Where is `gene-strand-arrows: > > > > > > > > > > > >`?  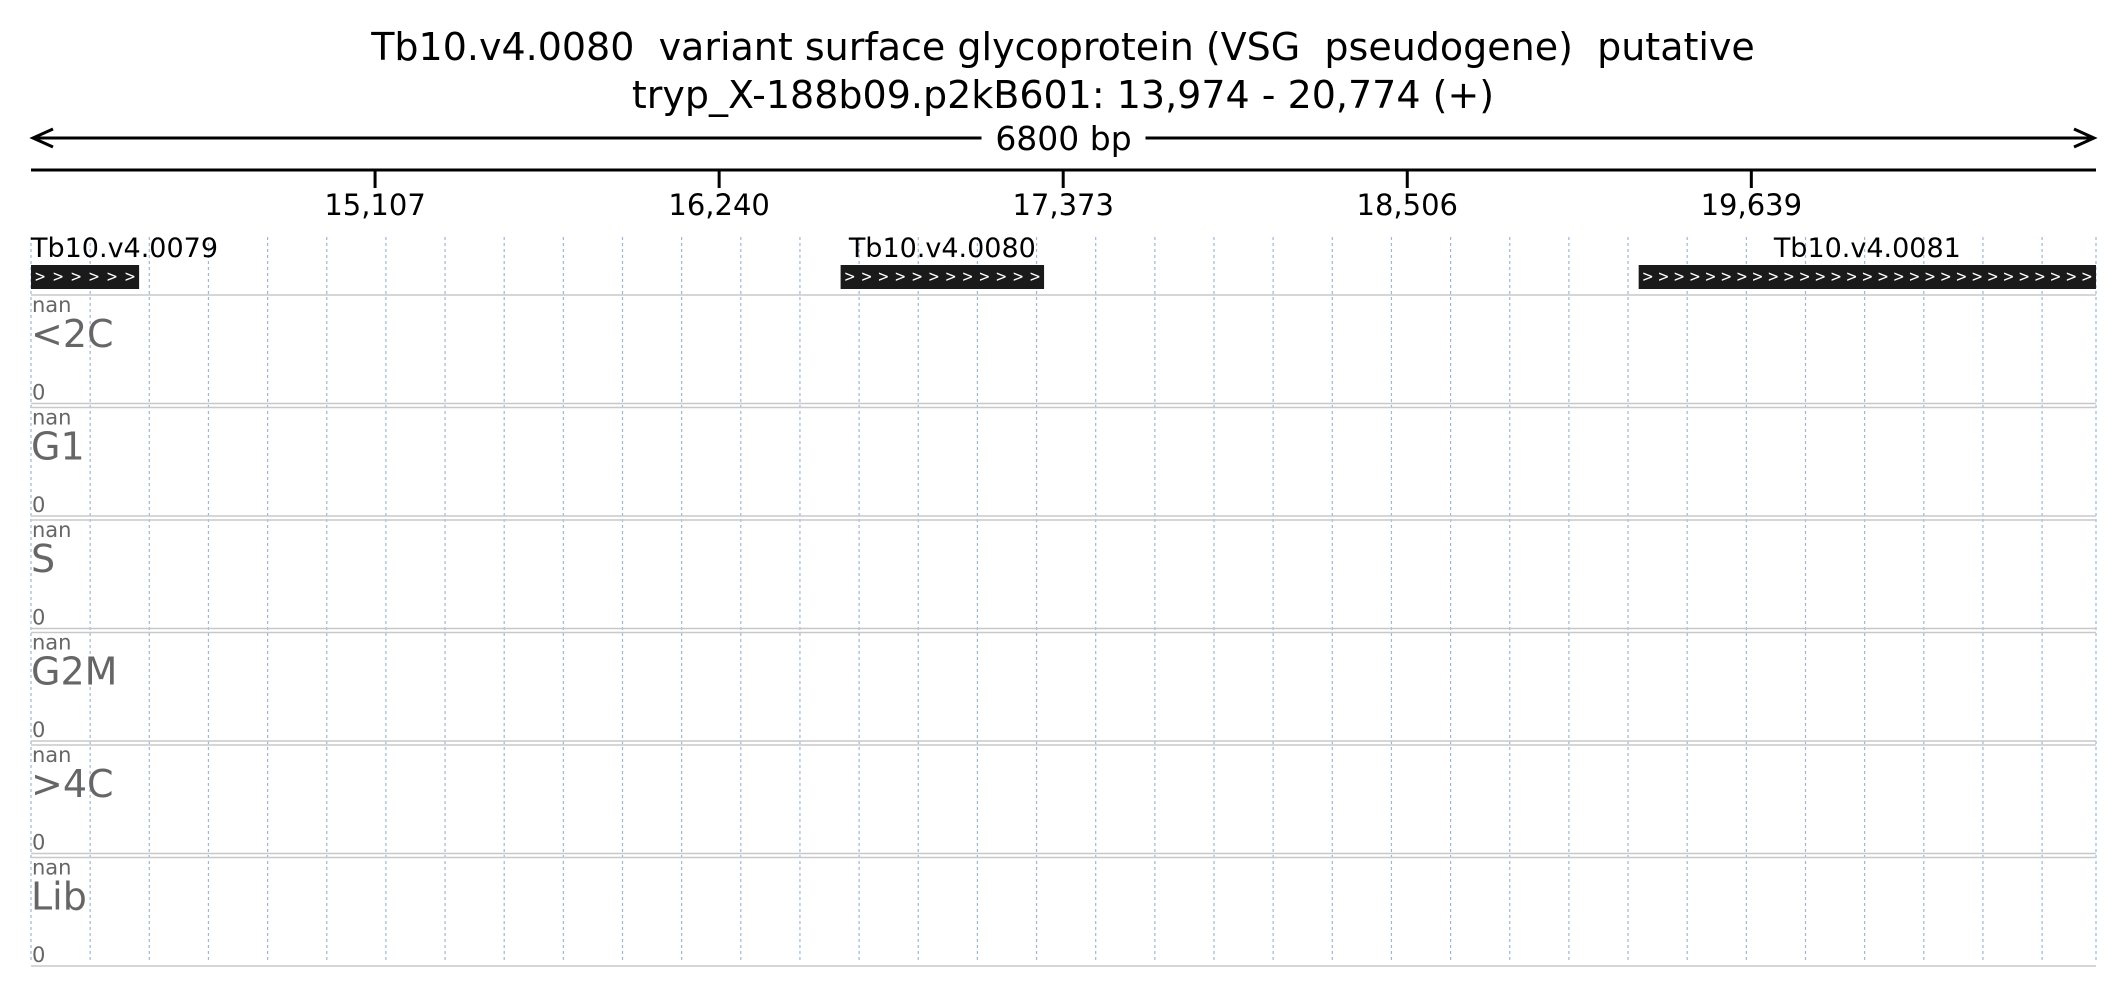
gene-strand-arrows: > > > > > > > > > > > > is located at coordinates (942, 277).